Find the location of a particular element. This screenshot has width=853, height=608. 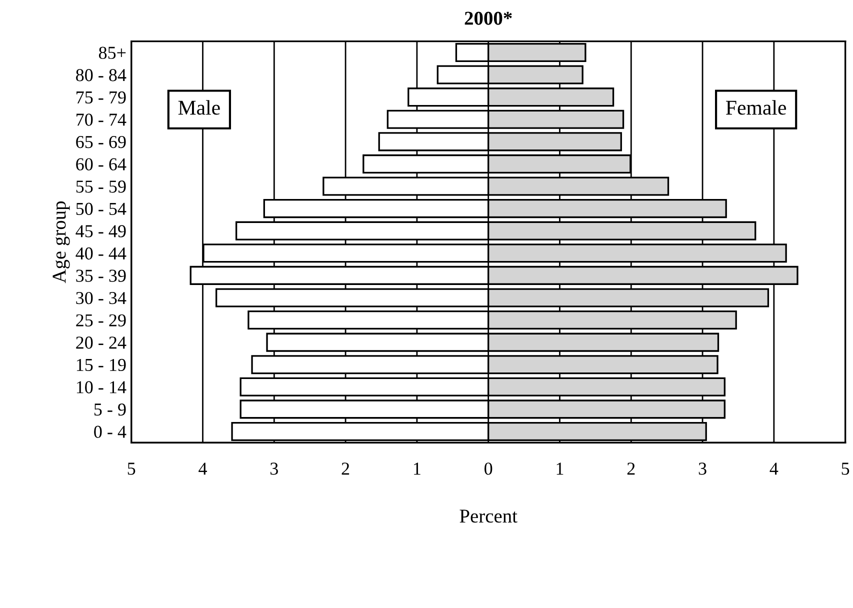

y-tick-label: 75 - 79 is located at coordinates (101, 97).